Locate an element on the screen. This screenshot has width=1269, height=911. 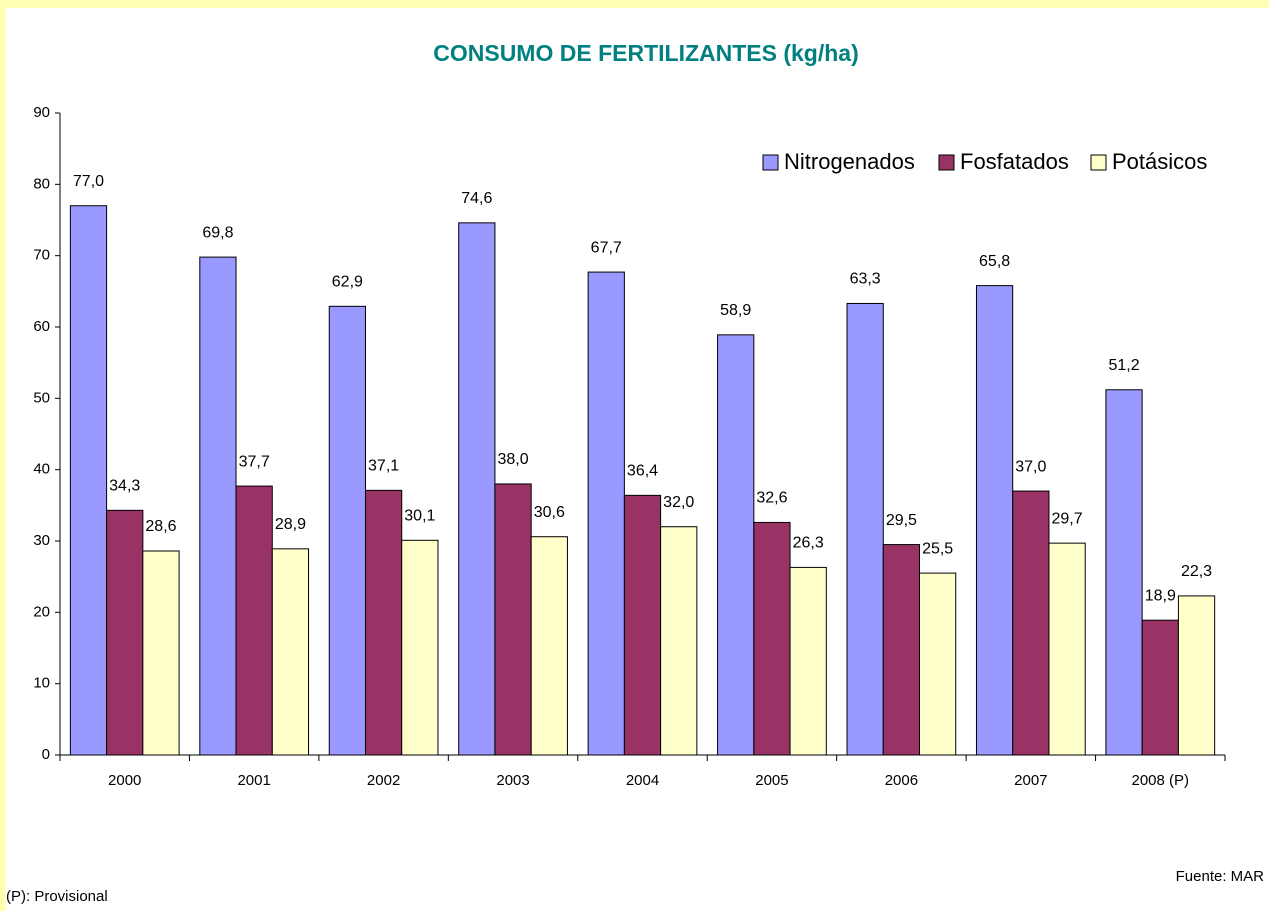
y-tick-label: 20 is located at coordinates (41, 611).